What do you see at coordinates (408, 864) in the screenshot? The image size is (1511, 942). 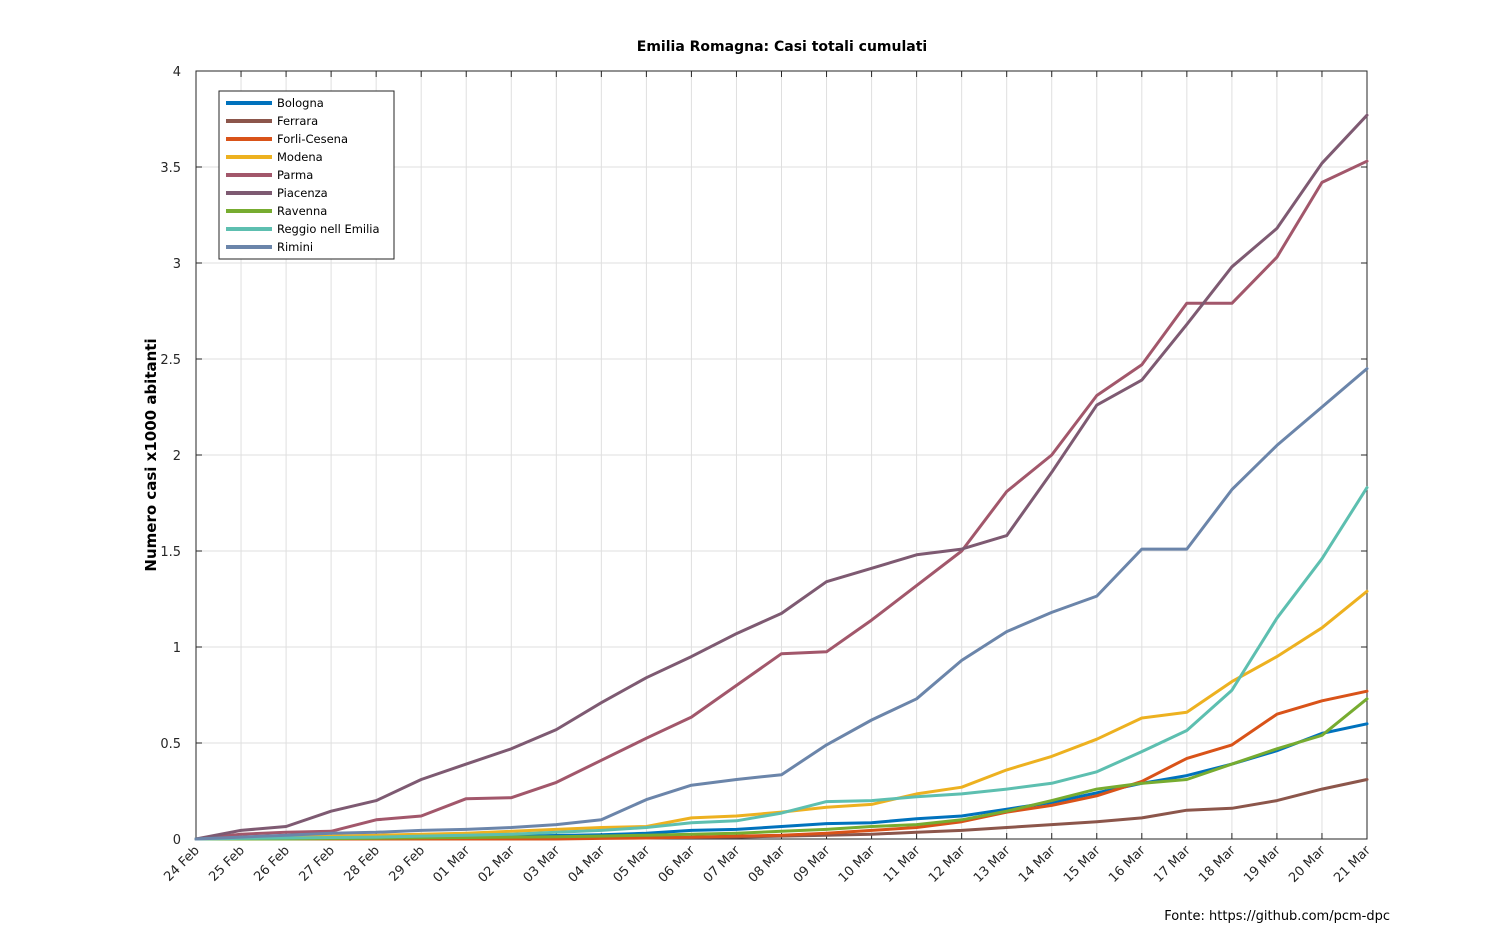 I see `x-tick-label: 29 Feb` at bounding box center [408, 864].